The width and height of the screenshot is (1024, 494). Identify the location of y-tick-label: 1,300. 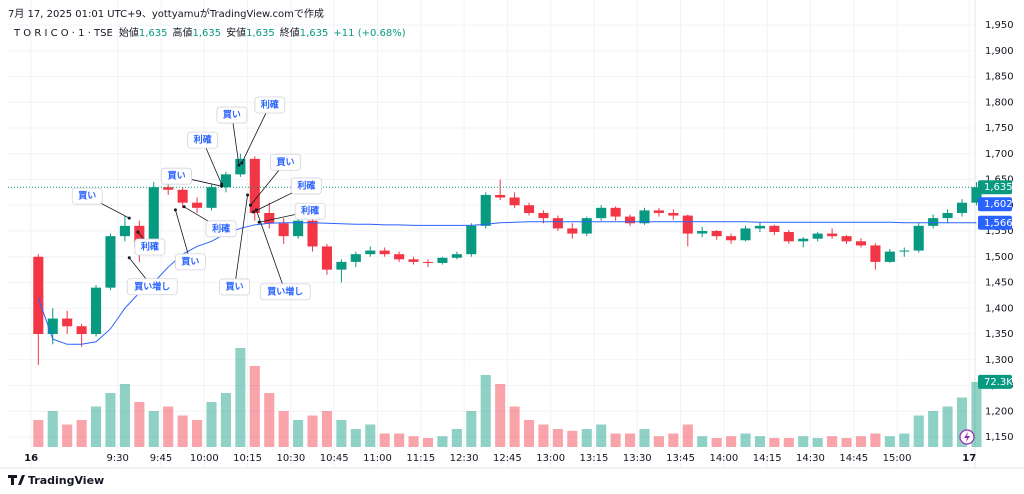
(999, 360).